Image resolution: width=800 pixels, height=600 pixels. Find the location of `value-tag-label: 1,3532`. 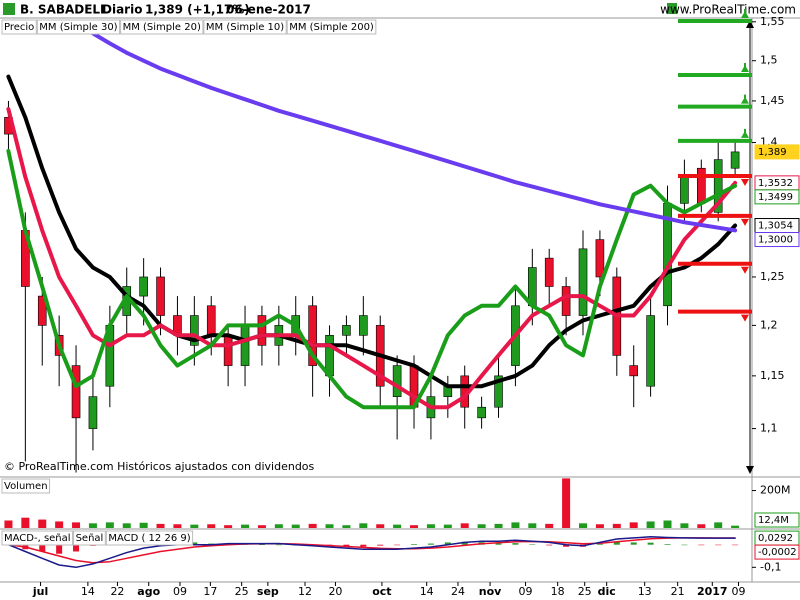

value-tag-label: 1,3532 is located at coordinates (775, 183).